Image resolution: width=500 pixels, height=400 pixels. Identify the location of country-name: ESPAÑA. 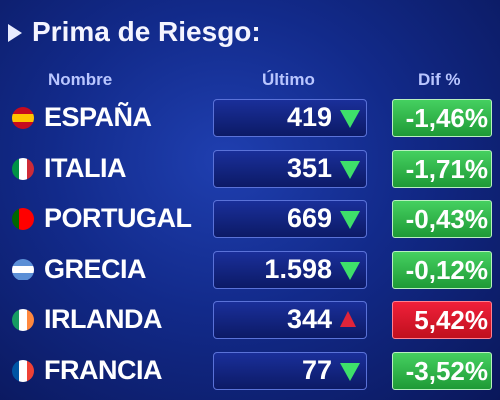
(98, 117).